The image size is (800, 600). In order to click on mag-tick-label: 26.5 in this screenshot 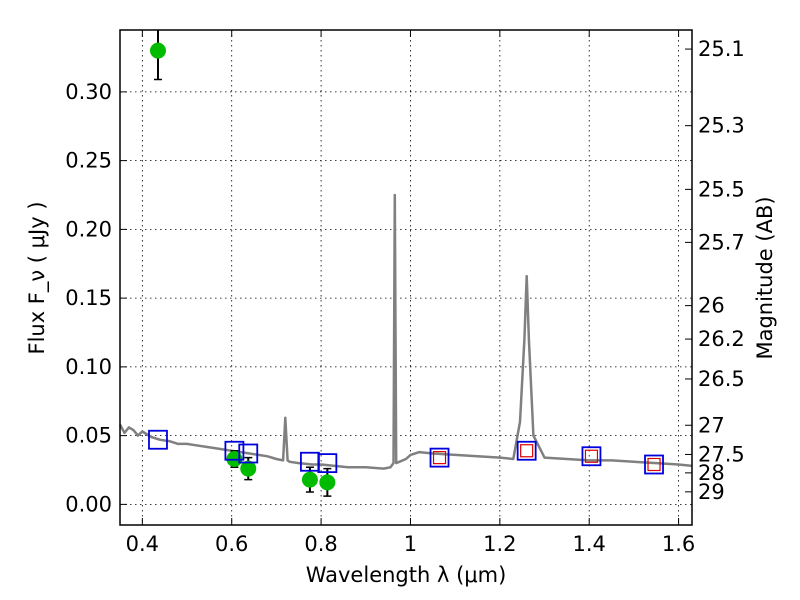, I will do `click(721, 379)`.